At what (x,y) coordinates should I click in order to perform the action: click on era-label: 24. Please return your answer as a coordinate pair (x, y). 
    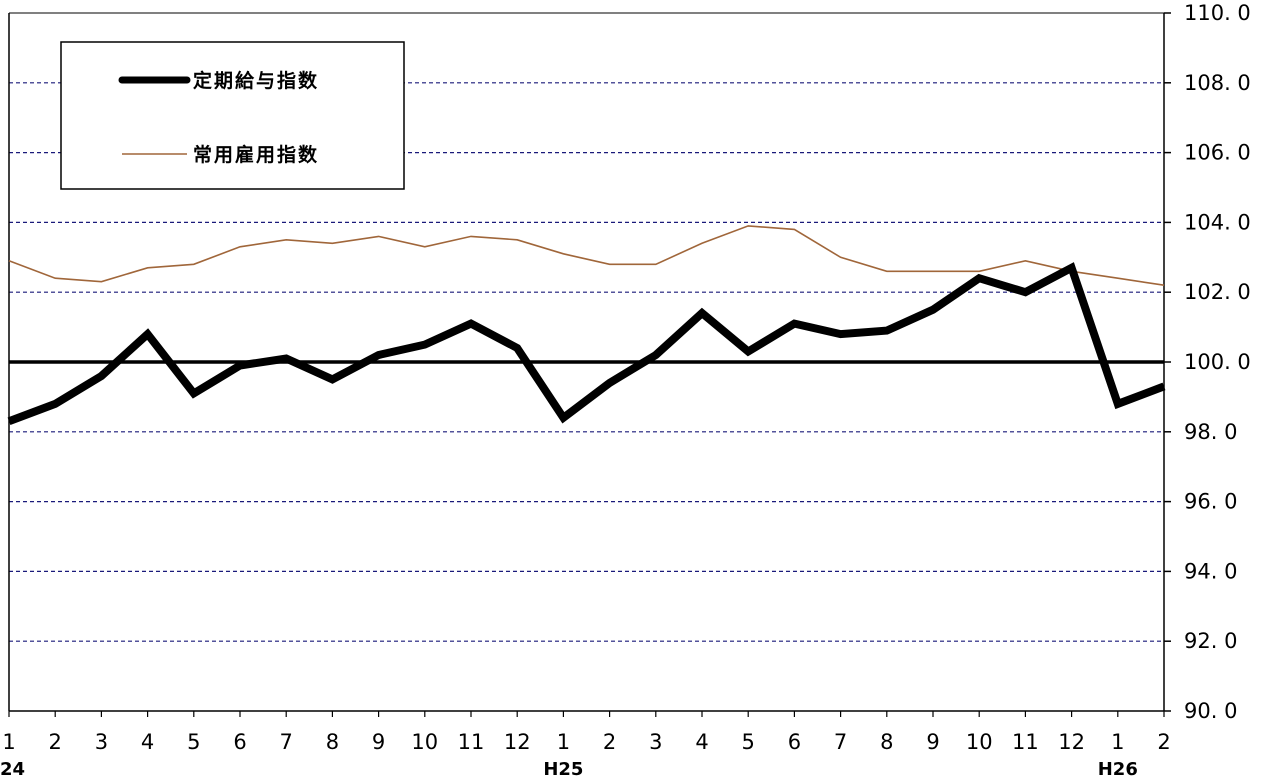
    Looking at the image, I should click on (12, 768).